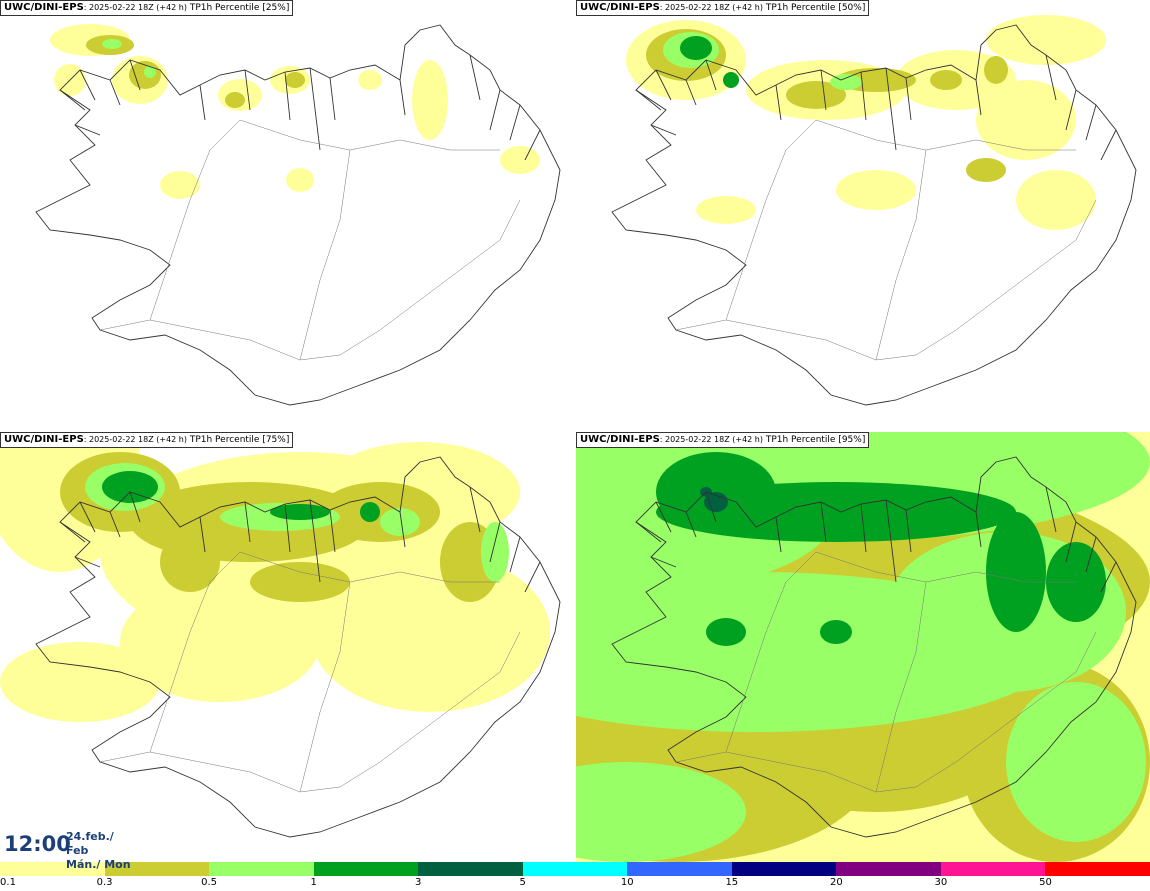  Describe the element at coordinates (522, 882) in the screenshot. I see `colorbar-label: 5` at that location.